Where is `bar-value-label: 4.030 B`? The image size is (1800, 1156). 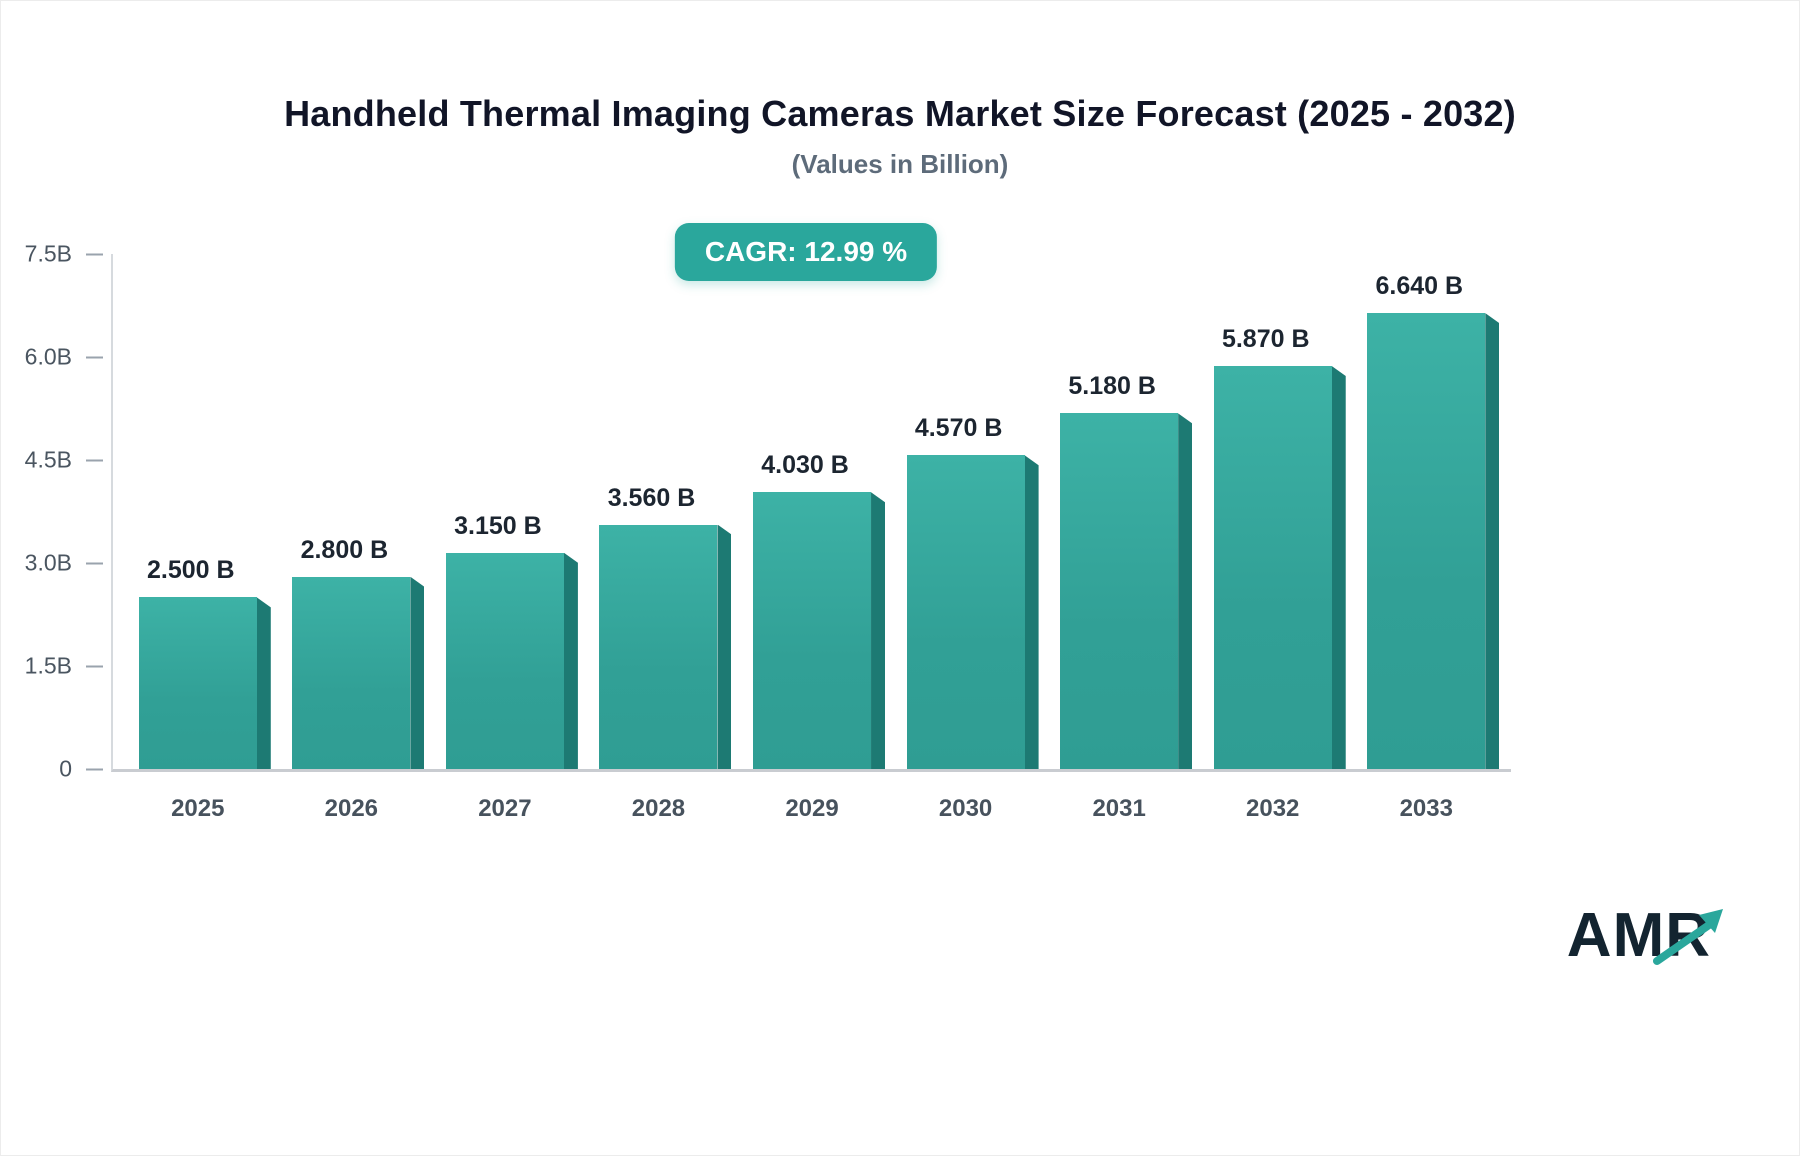
bar-value-label: 4.030 B is located at coordinates (805, 465).